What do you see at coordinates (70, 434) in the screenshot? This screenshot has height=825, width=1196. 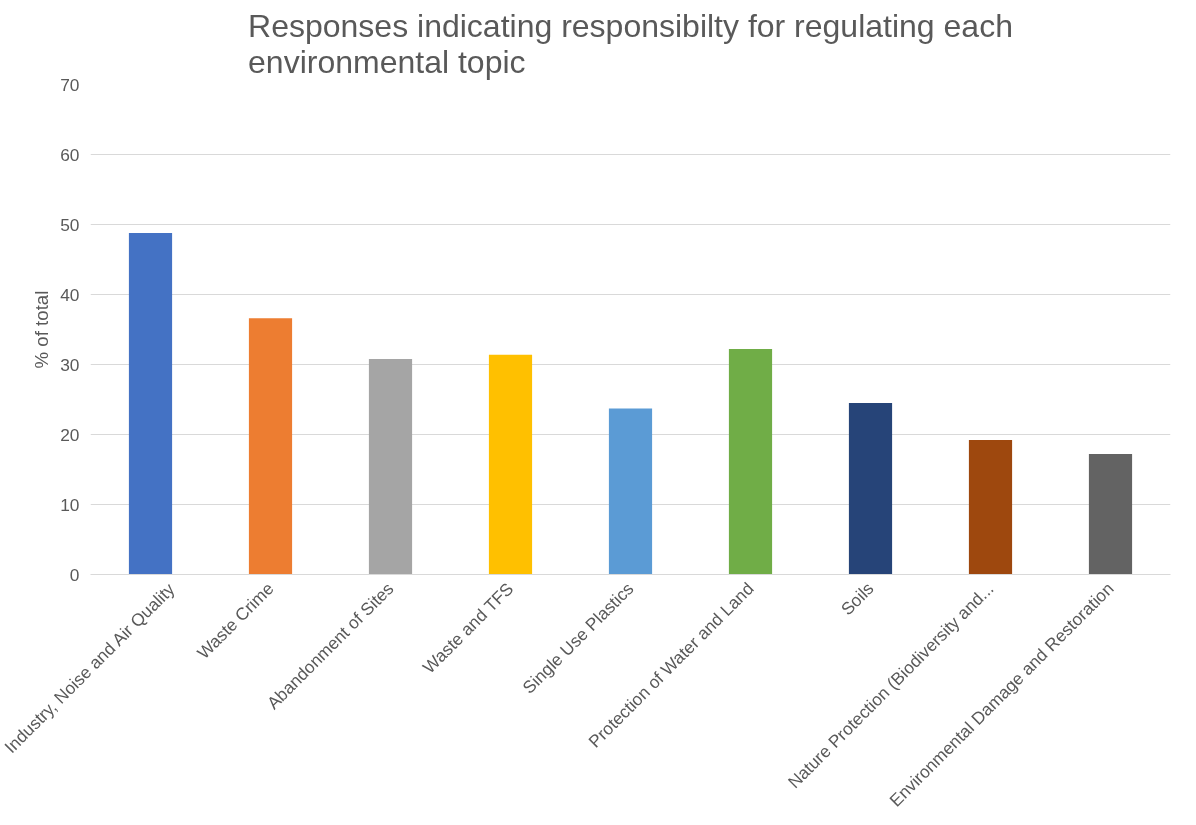 I see `y-tick-label: 20` at bounding box center [70, 434].